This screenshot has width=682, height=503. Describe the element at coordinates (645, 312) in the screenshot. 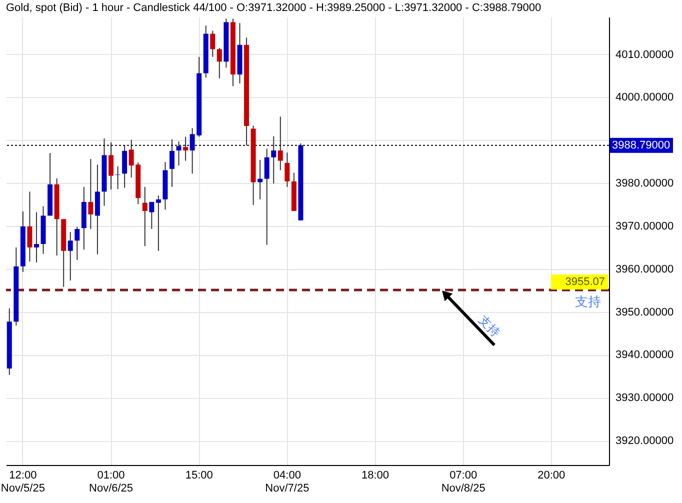

I see `y-tick-label: 3950.00000` at that location.